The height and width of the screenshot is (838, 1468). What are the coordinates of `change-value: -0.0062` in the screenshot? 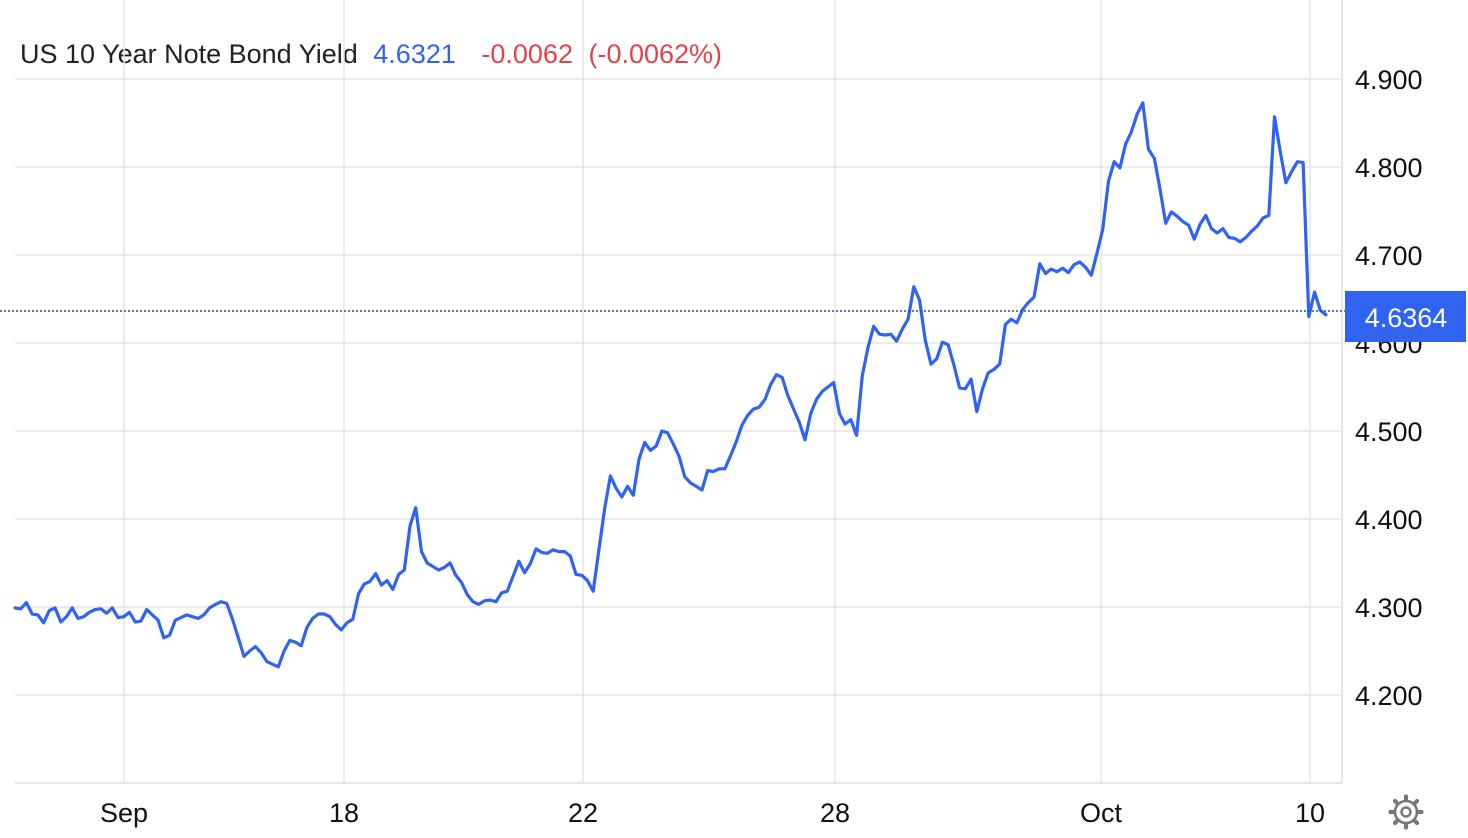 It's located at (527, 54).